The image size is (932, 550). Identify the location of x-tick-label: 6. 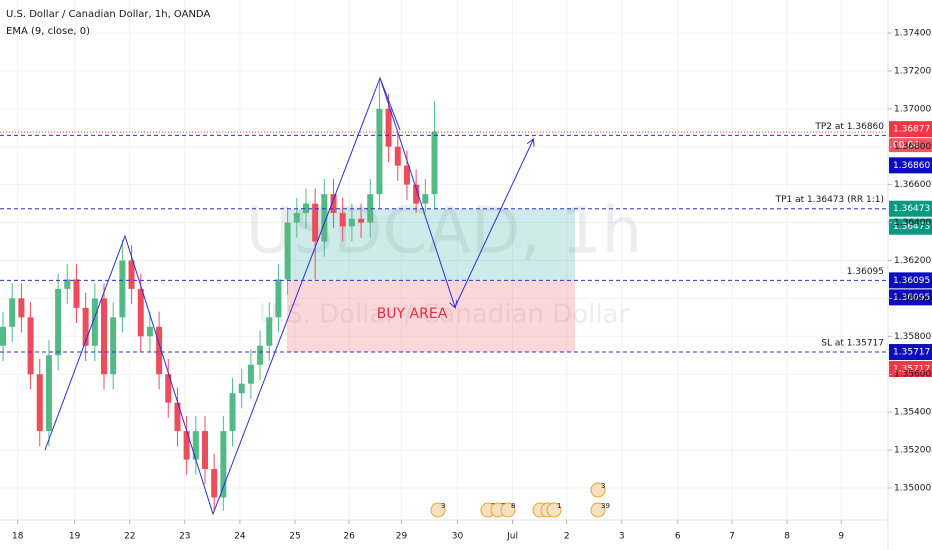
(678, 537).